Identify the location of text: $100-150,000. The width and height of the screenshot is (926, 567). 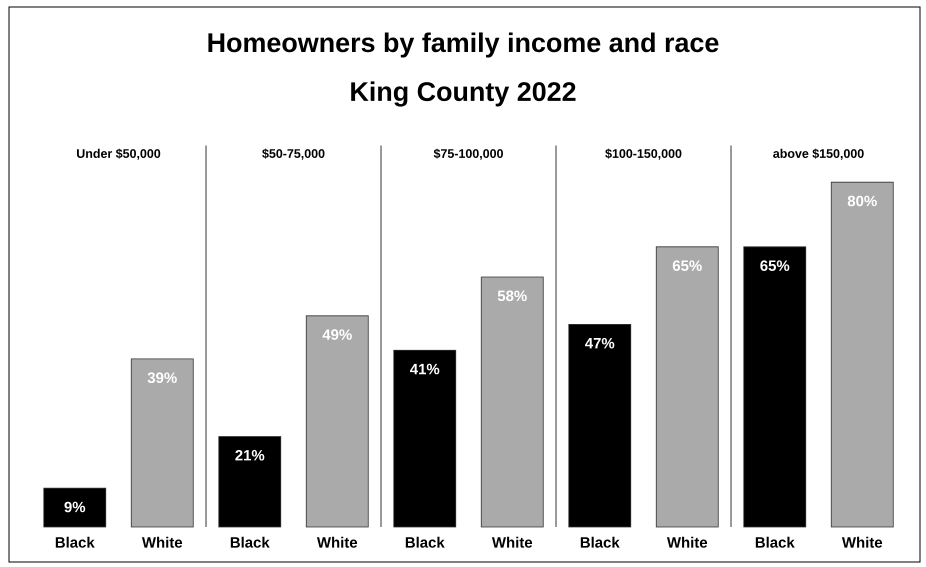
(643, 154).